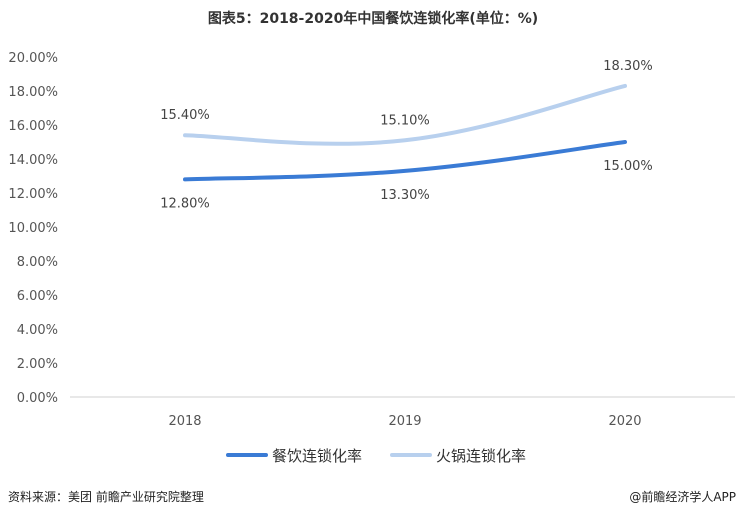 Image resolution: width=746 pixels, height=515 pixels. What do you see at coordinates (33, 160) in the screenshot?
I see `y-tick-label: 14.00%` at bounding box center [33, 160].